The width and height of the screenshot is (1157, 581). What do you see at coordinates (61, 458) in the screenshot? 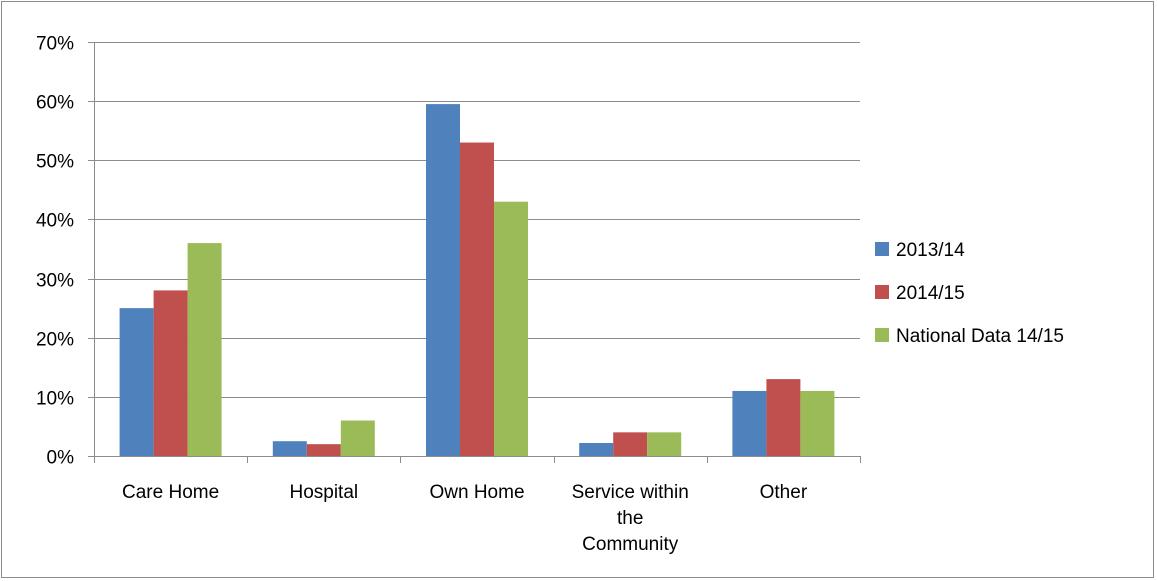
I see `y-tick-label: 0%` at bounding box center [61, 458].